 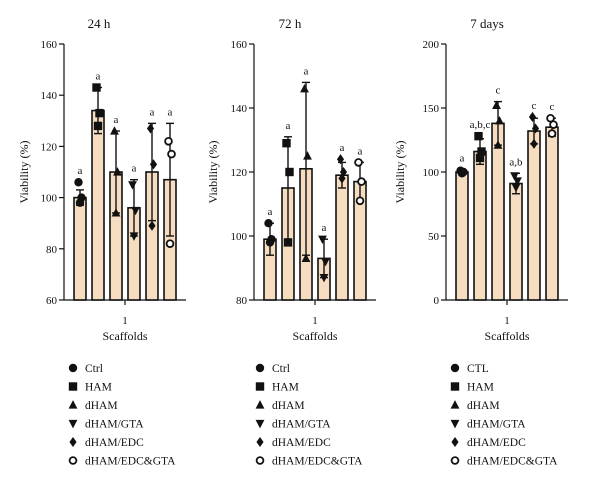 I want to click on bar-ctl, so click(x=462, y=236).